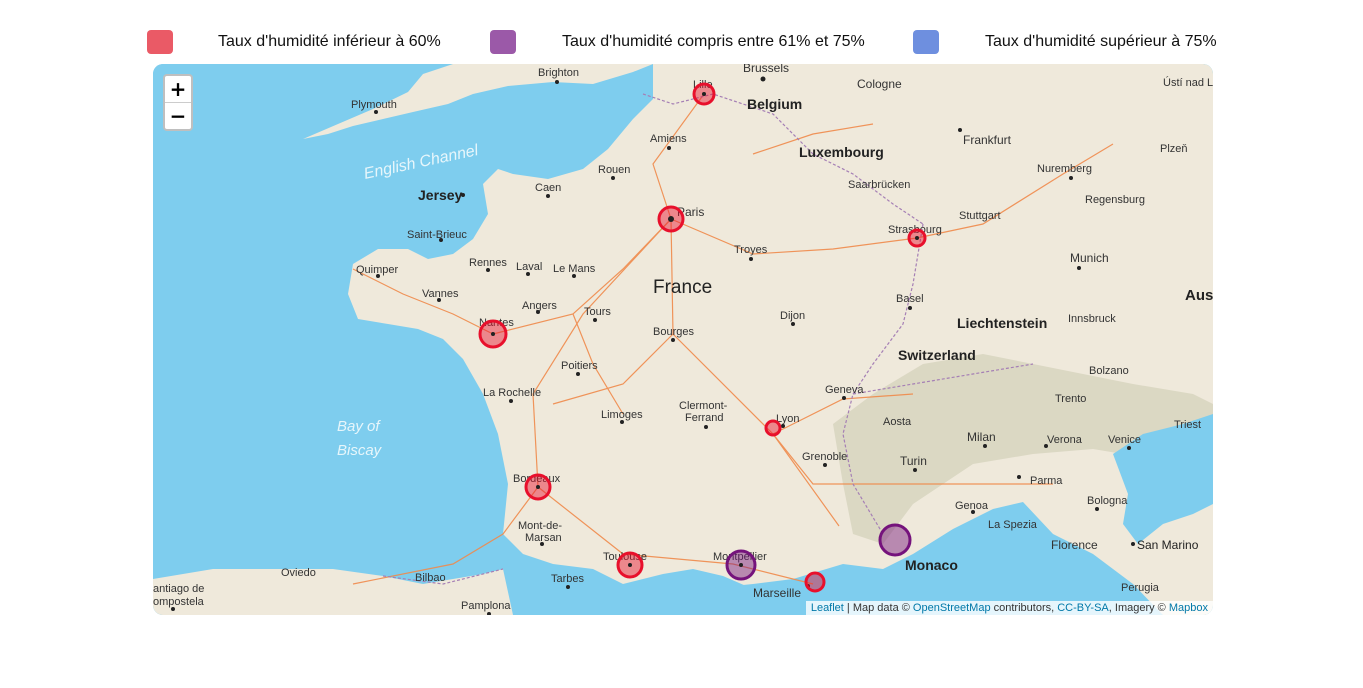  I want to click on label-frankfurt: Frankfurt, so click(987, 140).